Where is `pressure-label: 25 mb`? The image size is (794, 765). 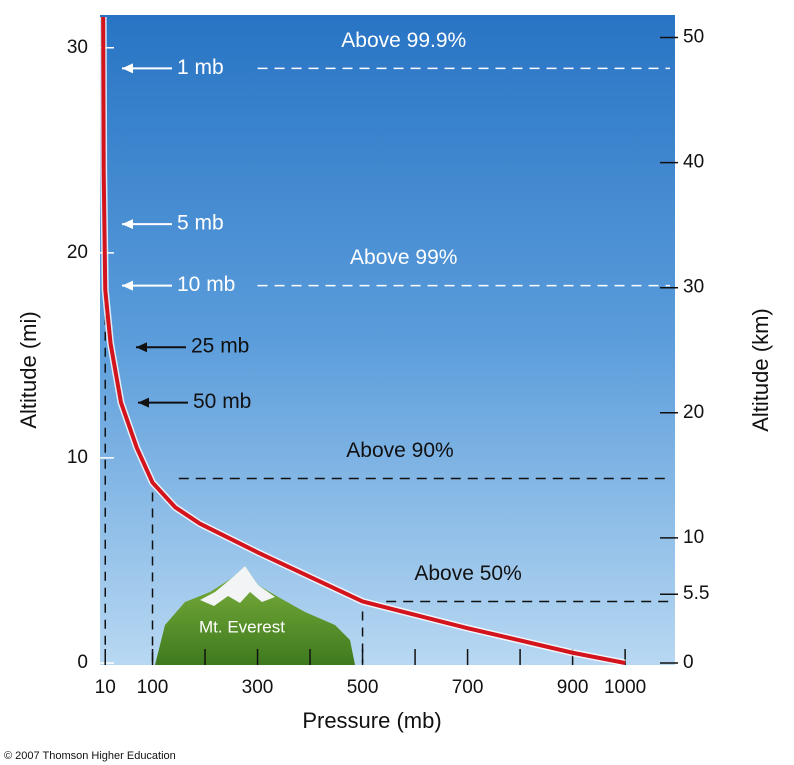
pressure-label: 25 mb is located at coordinates (220, 346).